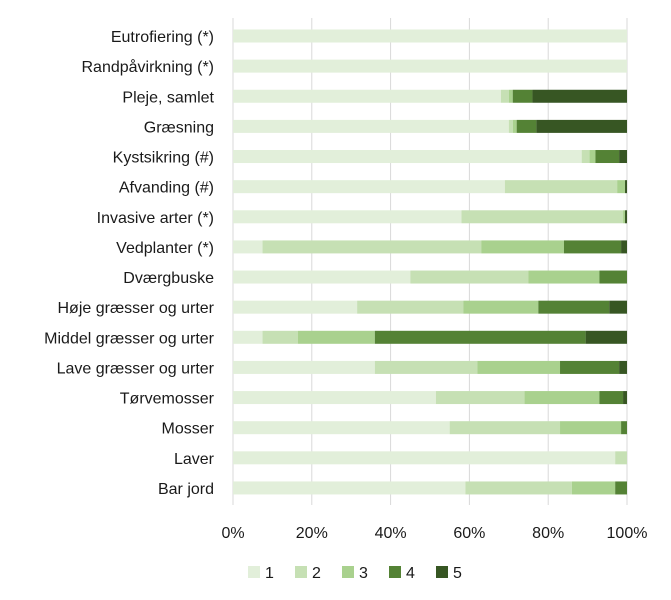  Describe the element at coordinates (136, 308) in the screenshot. I see `category-label: Høje græsser og urter` at that location.